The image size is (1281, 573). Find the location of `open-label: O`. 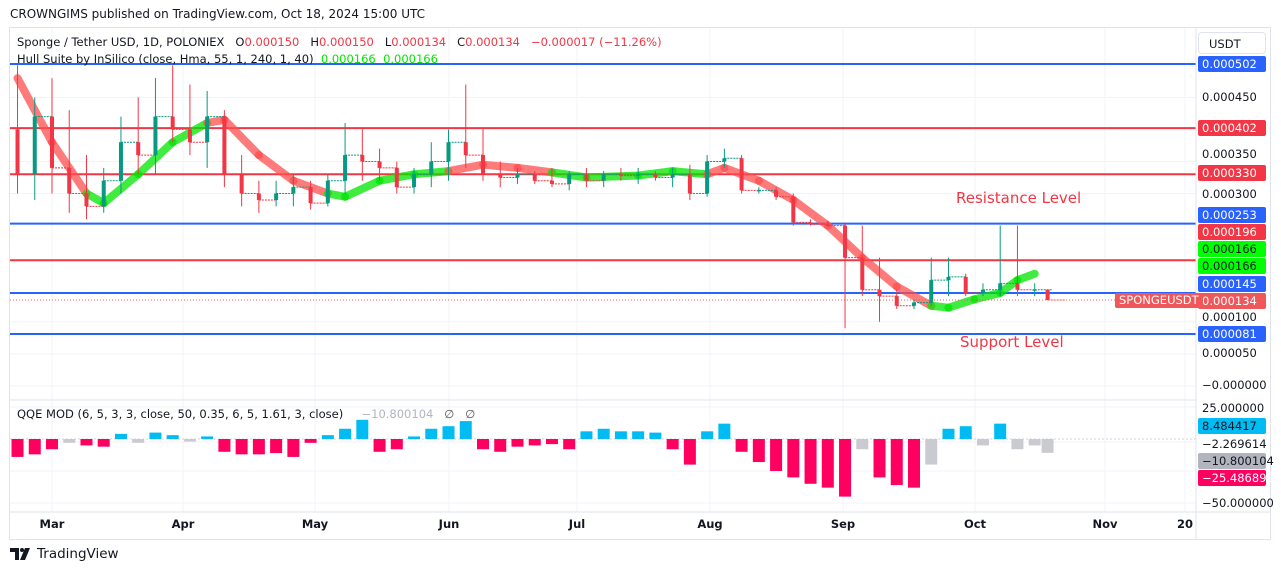

open-label: O is located at coordinates (240, 42).